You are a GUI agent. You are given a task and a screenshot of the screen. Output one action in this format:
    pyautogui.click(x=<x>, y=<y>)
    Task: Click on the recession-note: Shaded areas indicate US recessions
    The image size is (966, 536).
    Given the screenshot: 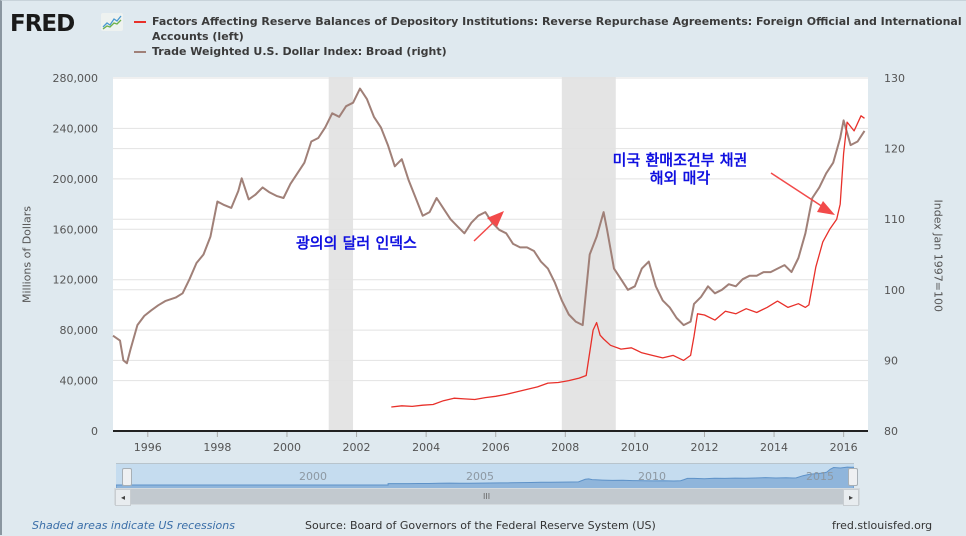 What is the action you would take?
    pyautogui.click(x=133, y=525)
    